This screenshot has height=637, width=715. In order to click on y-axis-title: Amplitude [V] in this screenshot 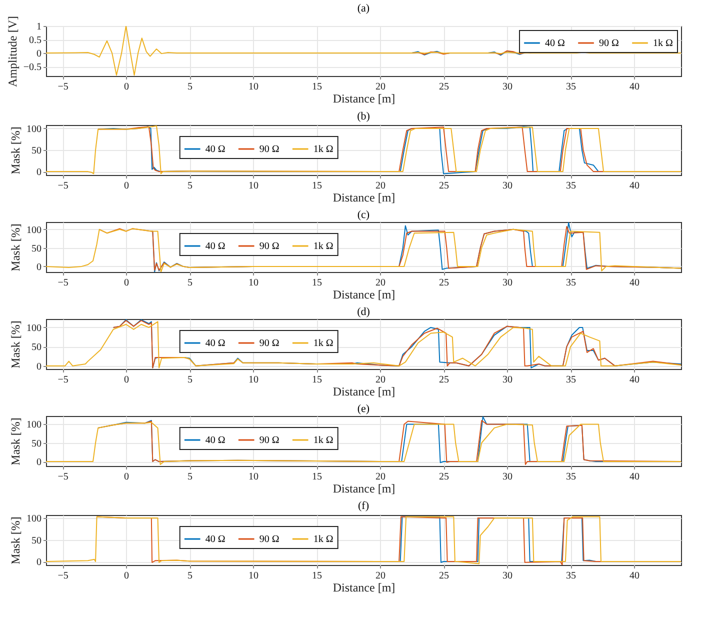, I will do `click(12, 51)`.